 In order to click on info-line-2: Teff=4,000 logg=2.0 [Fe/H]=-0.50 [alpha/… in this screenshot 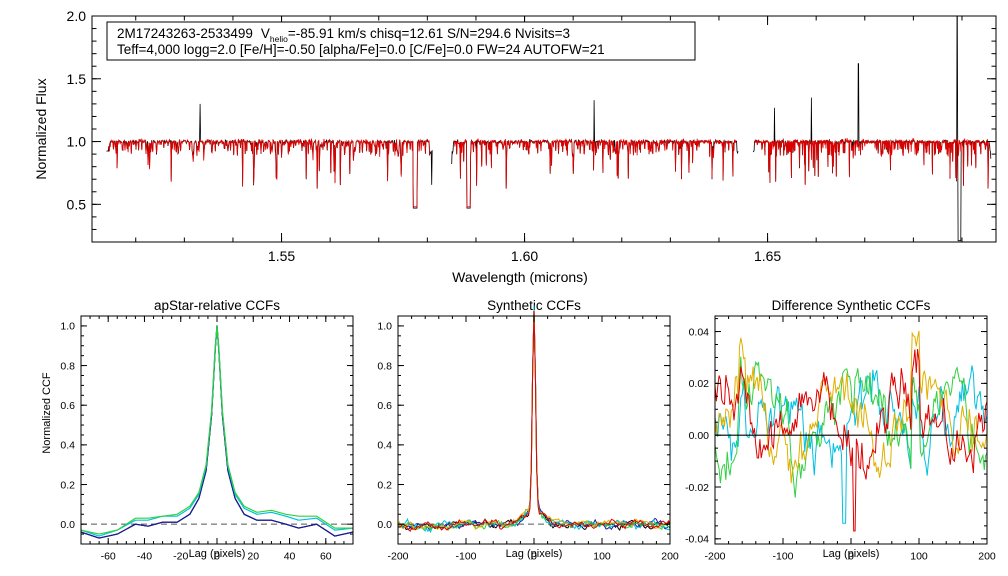, I will do `click(361, 49)`.